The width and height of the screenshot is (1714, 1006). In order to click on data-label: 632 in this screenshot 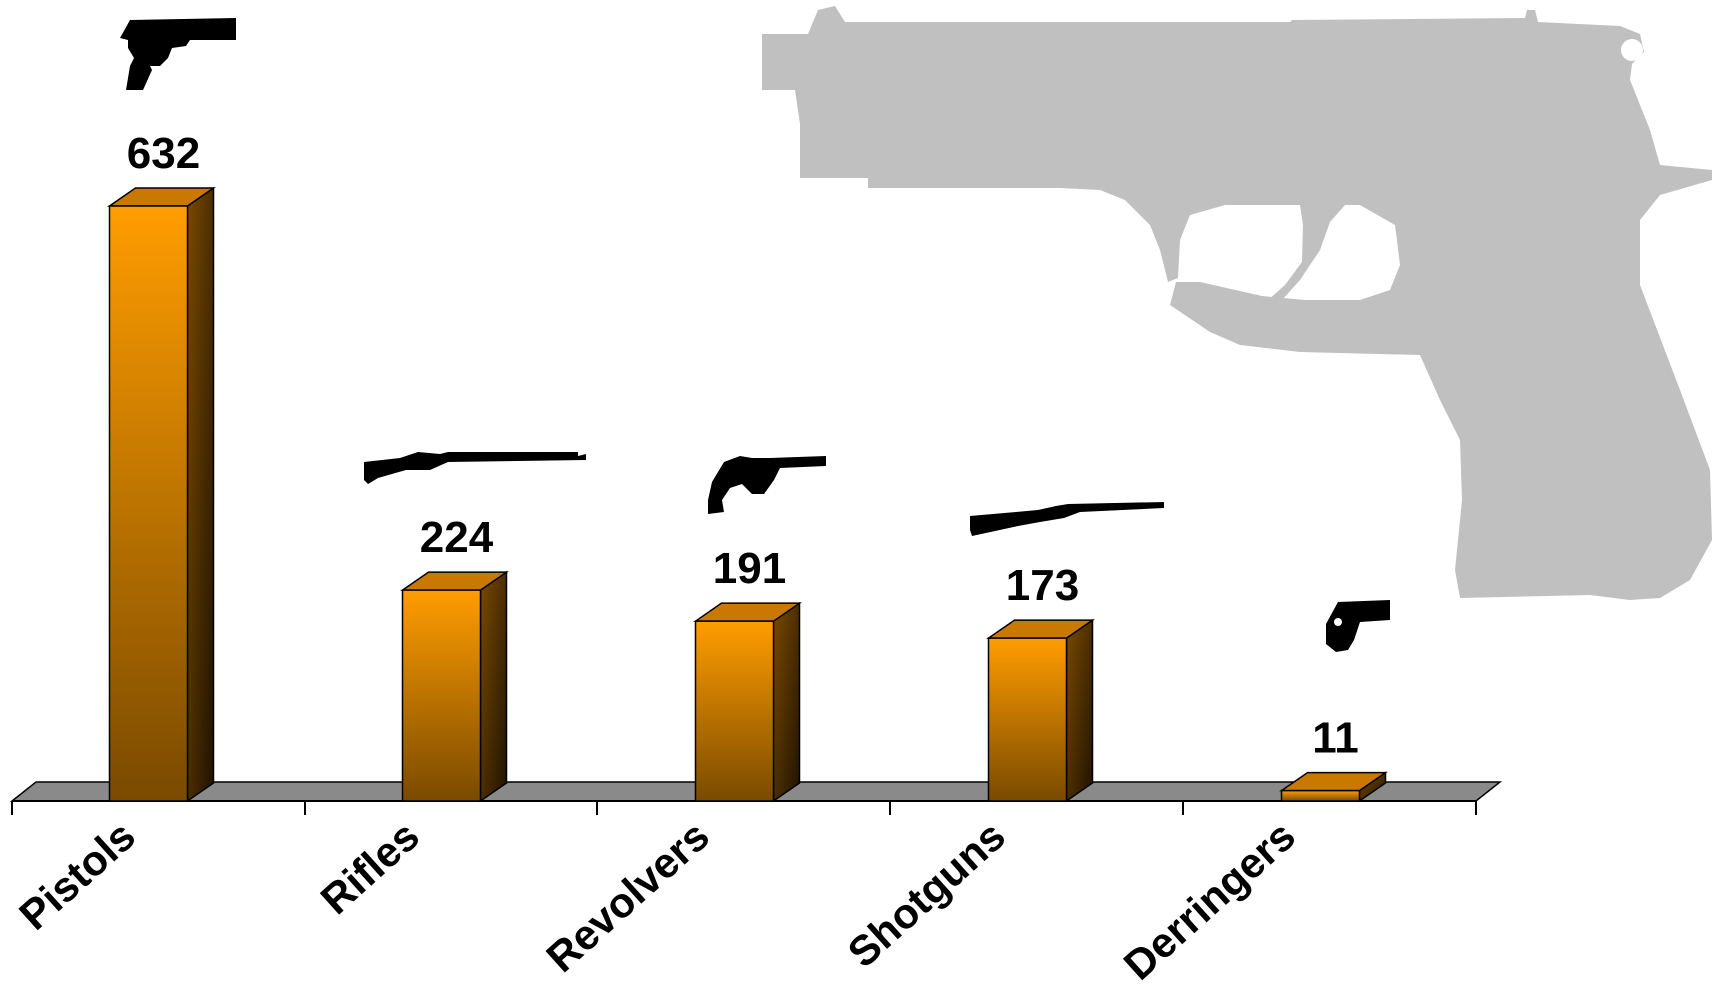, I will do `click(163, 153)`.